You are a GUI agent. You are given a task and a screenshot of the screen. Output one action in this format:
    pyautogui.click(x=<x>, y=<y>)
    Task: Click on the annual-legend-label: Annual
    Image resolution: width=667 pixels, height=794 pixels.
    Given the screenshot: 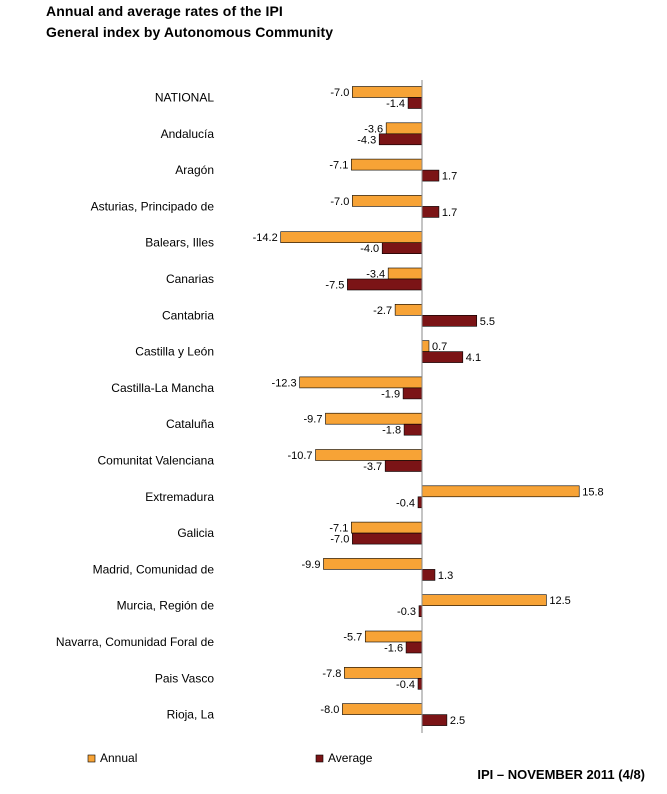 What is the action you would take?
    pyautogui.click(x=118, y=758)
    